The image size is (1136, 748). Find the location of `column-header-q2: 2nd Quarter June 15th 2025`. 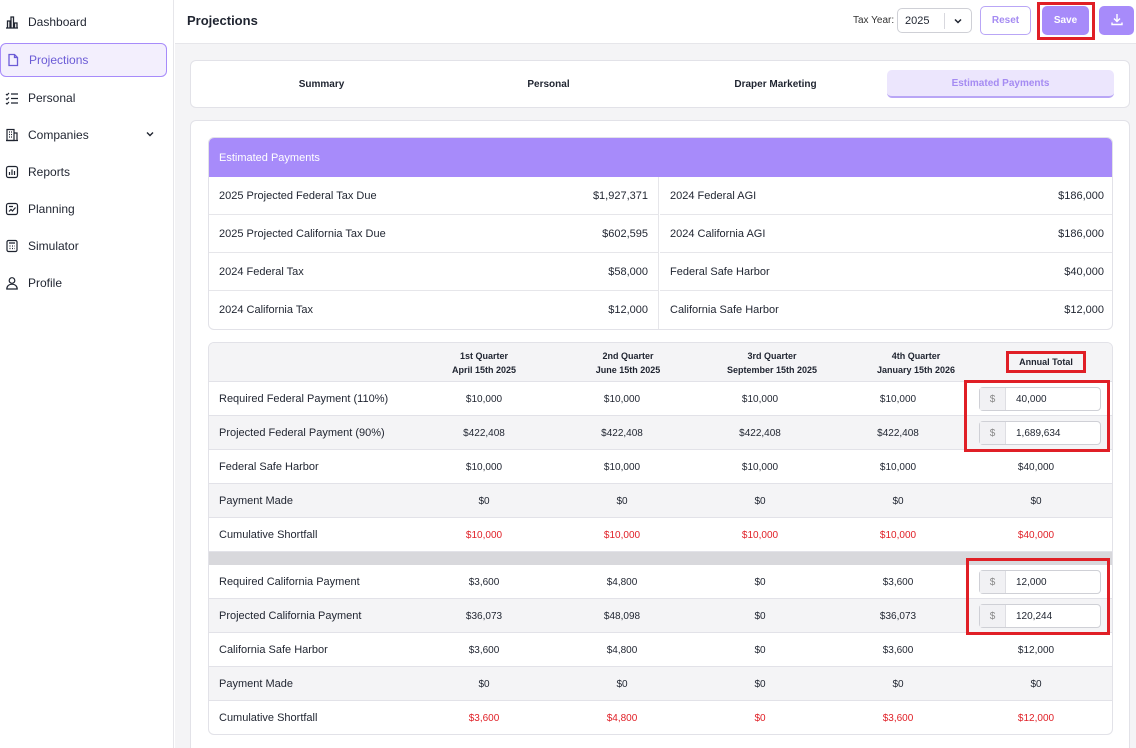

column-header-q2: 2nd Quarter June 15th 2025 is located at coordinates (628, 363).